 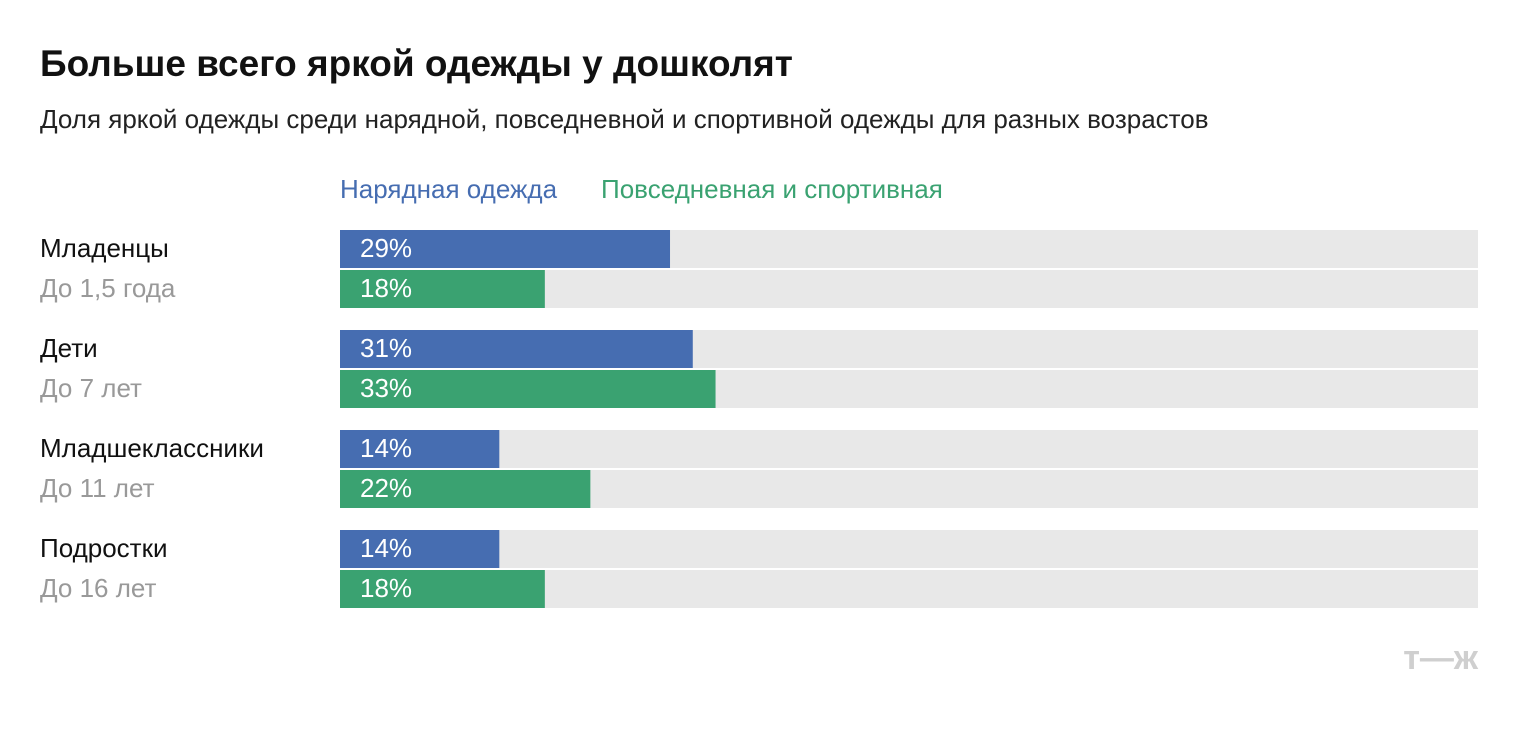 I want to click on value-label: 33%, so click(x=386, y=388).